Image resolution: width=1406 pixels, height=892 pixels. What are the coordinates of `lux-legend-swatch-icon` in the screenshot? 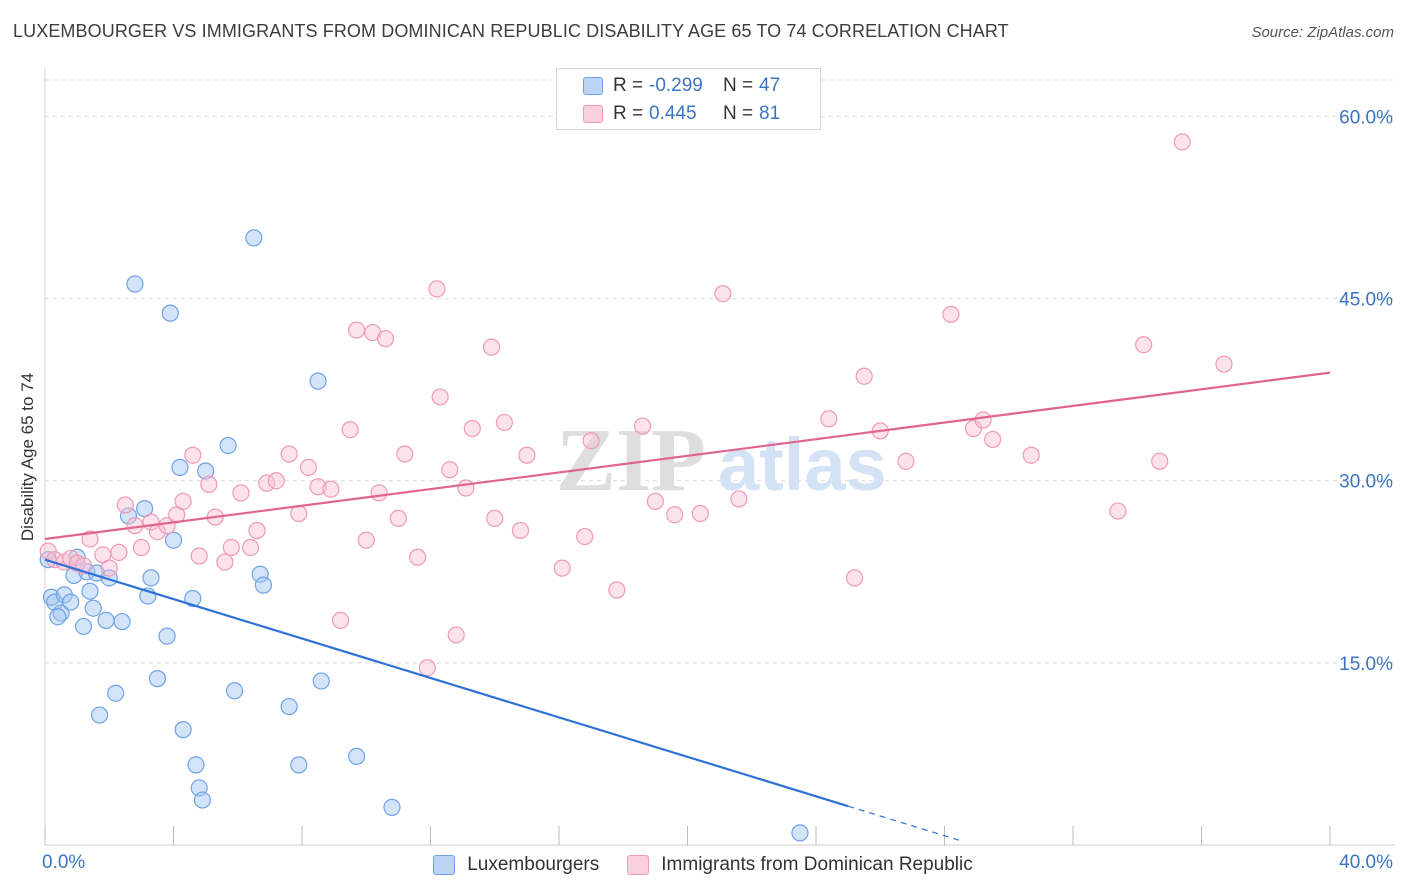 It's located at (444, 865).